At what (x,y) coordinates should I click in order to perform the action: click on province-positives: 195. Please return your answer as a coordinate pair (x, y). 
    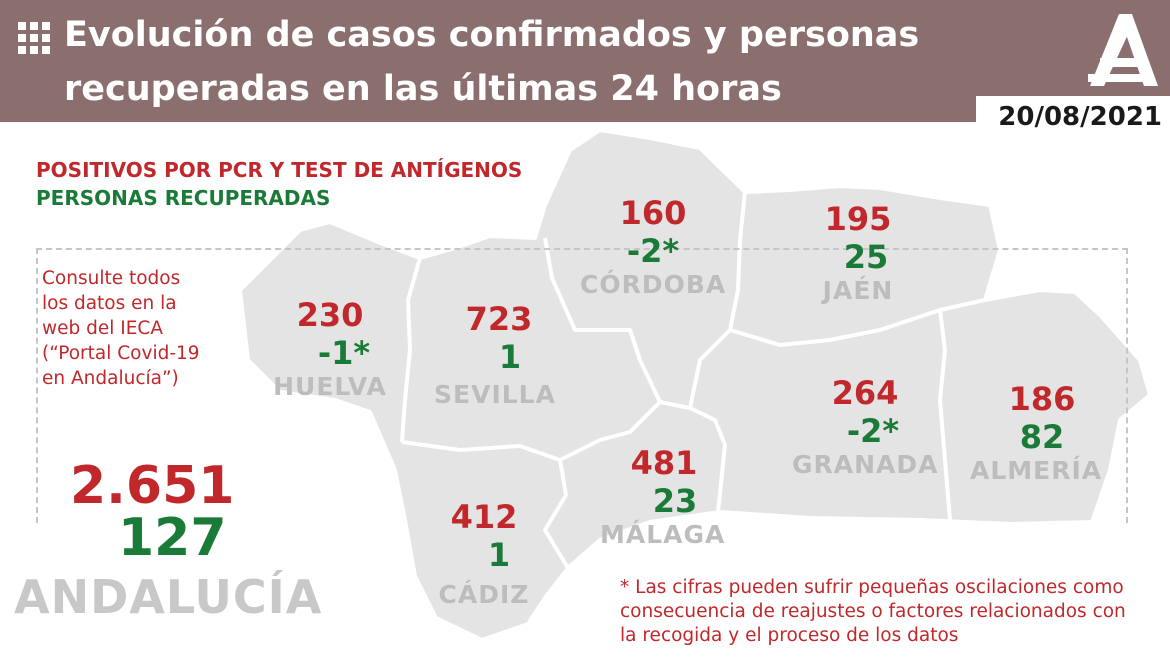
    Looking at the image, I should click on (858, 219).